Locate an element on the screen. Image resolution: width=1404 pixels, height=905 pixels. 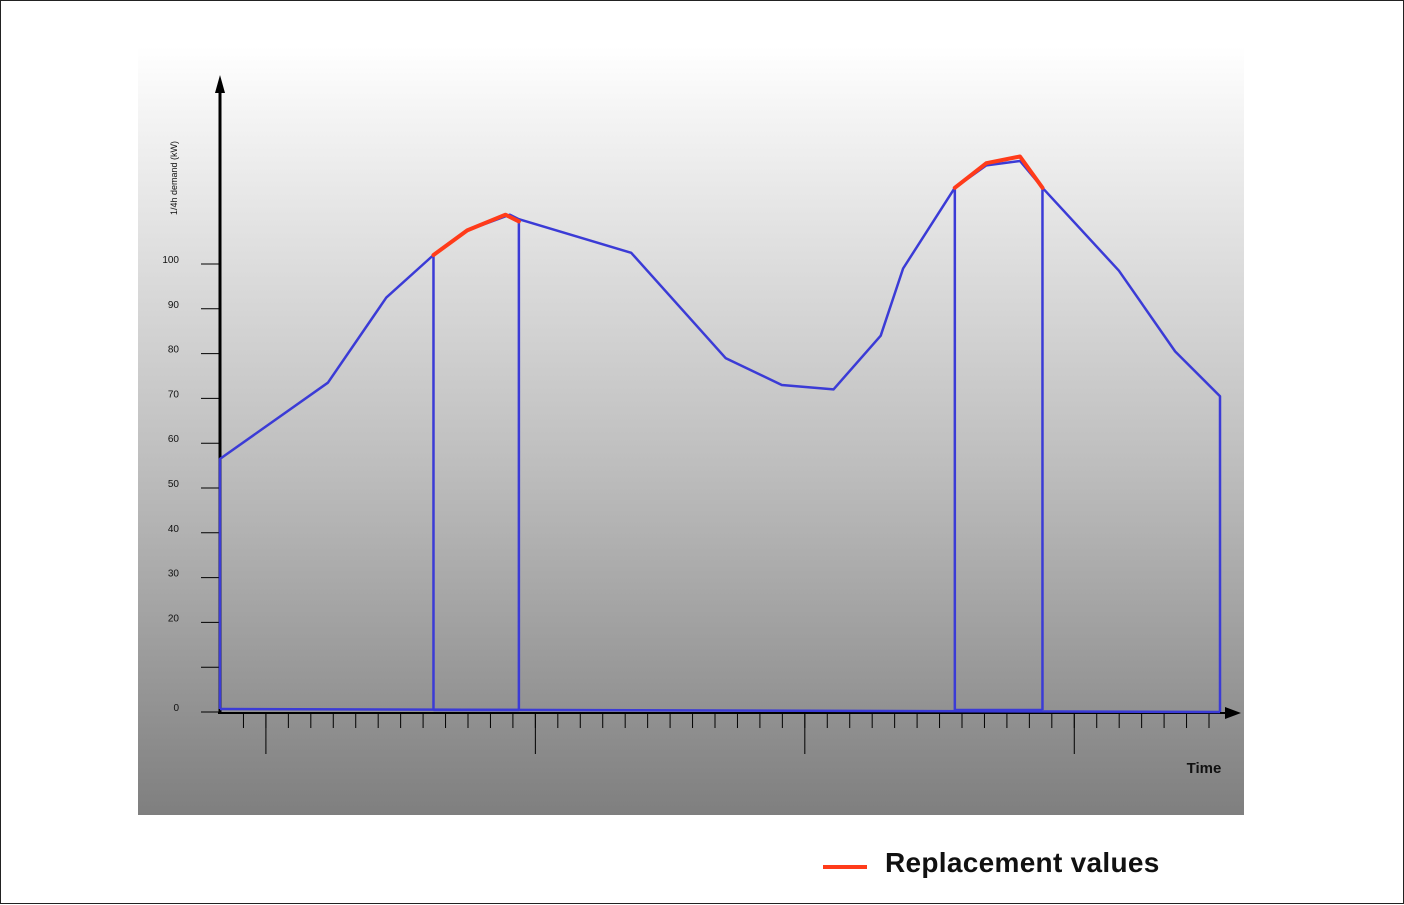
y-tick-label: 80 is located at coordinates (174, 350).